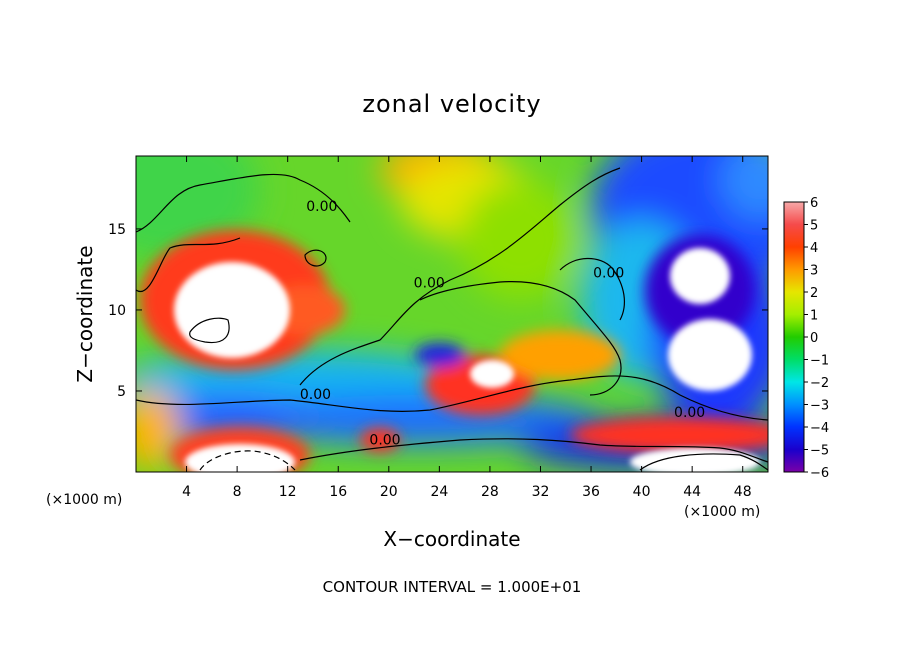  Describe the element at coordinates (819, 406) in the screenshot. I see `colorbar-tick-label: −3` at that location.